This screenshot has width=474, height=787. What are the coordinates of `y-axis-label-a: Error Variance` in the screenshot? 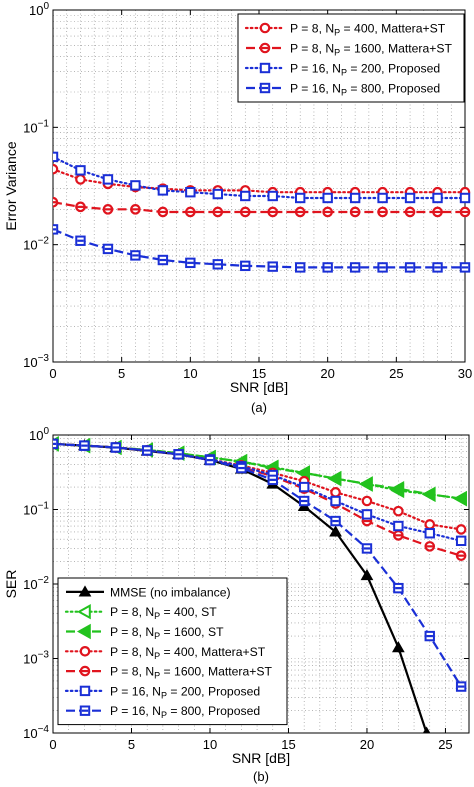 It's located at (11, 185).